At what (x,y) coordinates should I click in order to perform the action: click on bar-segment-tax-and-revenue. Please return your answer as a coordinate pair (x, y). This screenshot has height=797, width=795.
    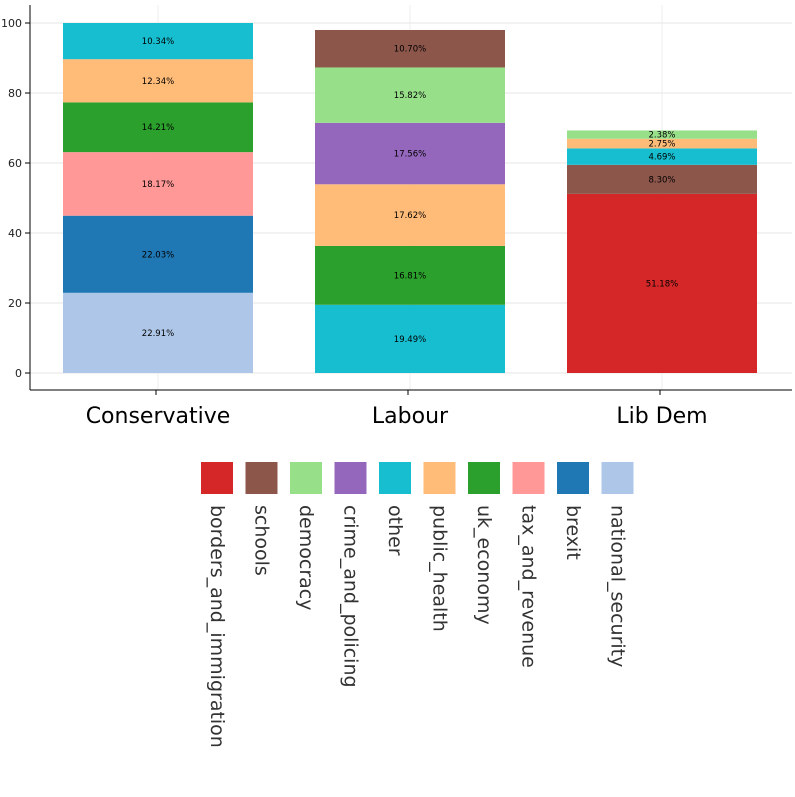
    Looking at the image, I should click on (158, 184).